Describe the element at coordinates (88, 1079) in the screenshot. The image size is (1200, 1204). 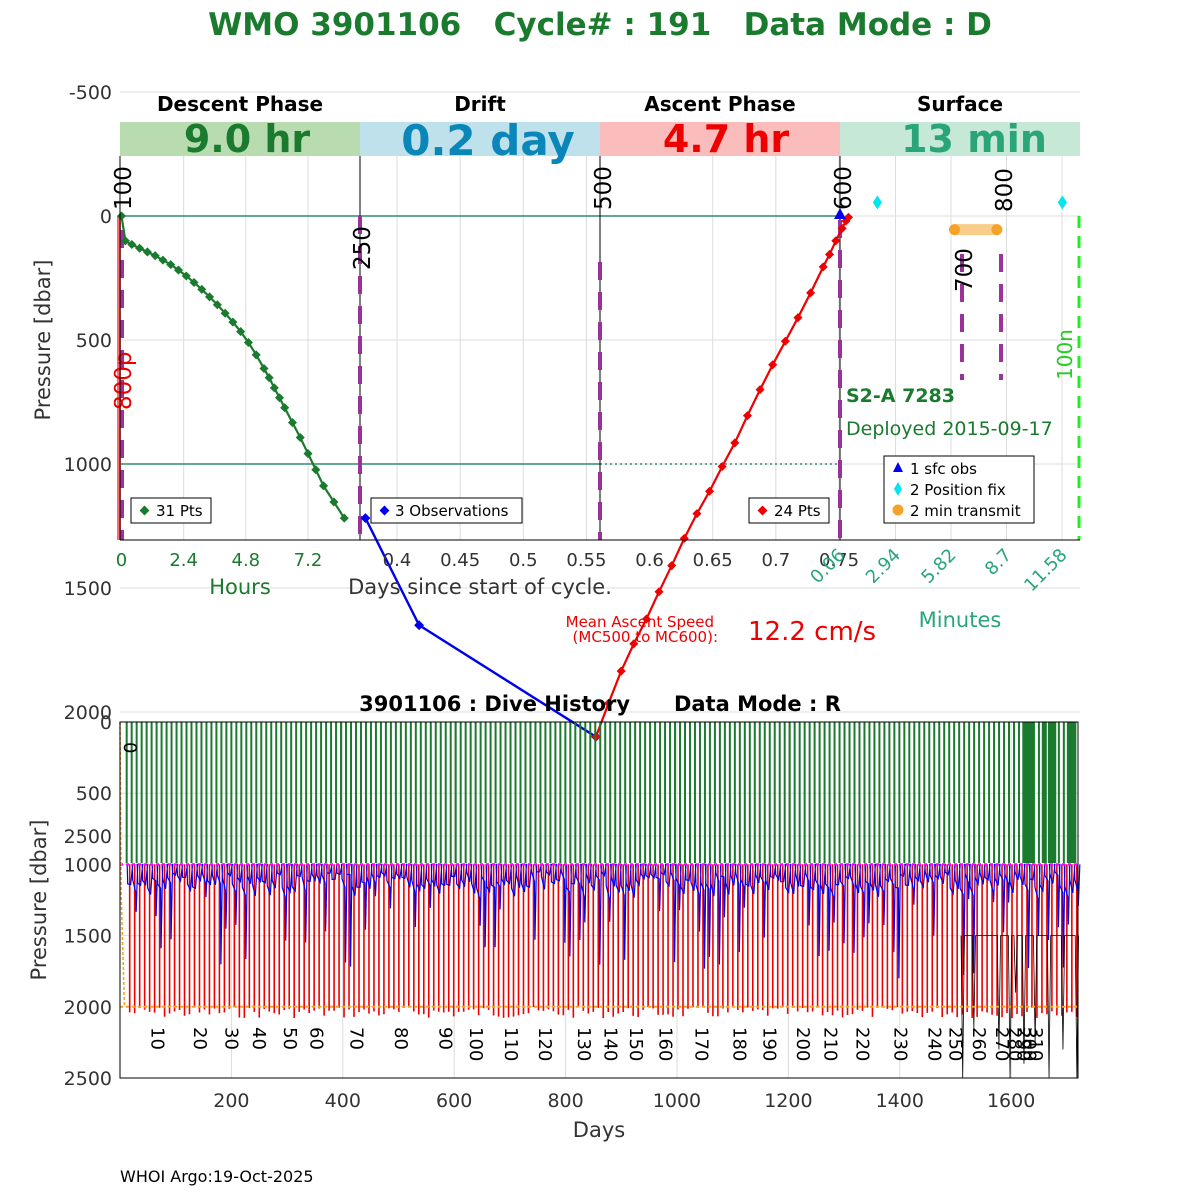
I see `history-y-tick-5: 2500` at that location.